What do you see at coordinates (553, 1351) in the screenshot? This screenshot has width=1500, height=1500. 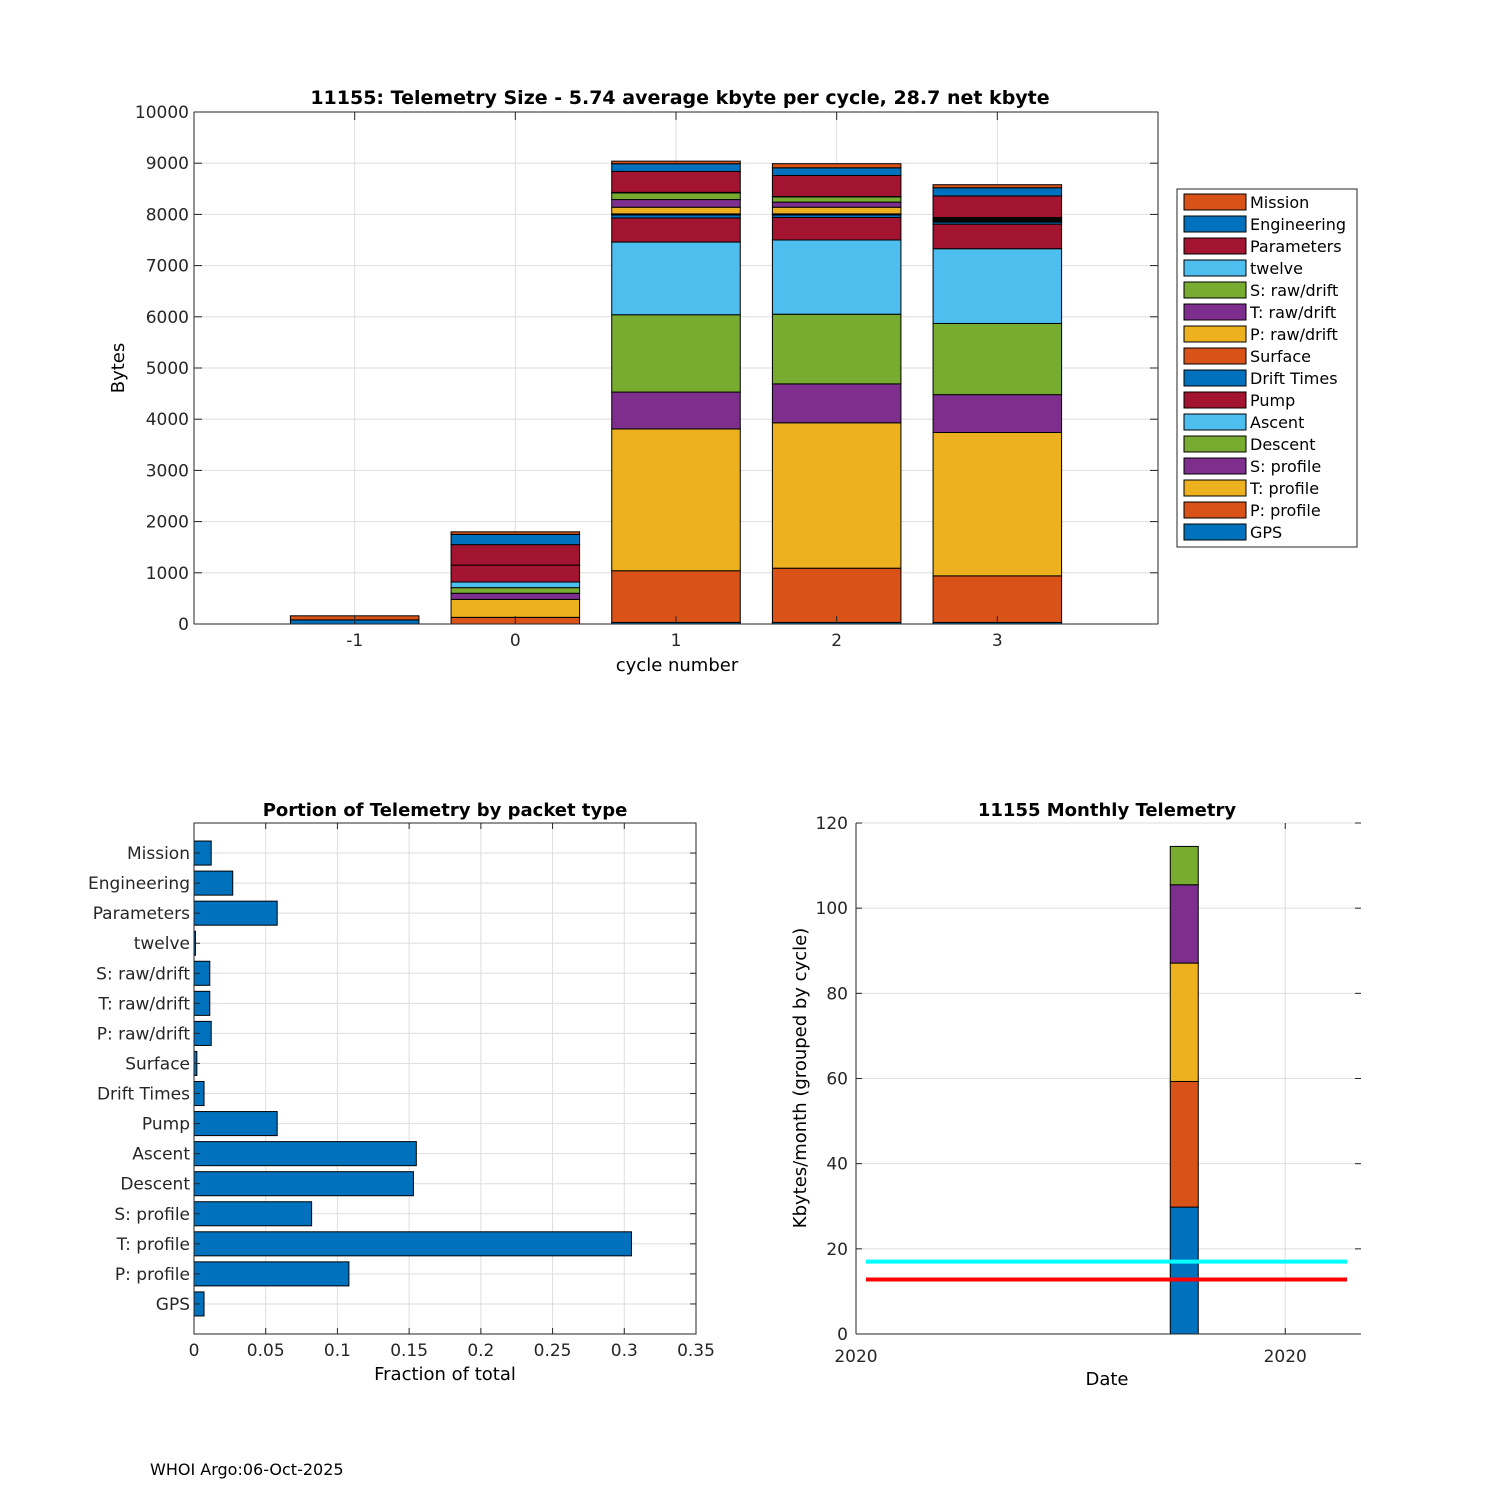 I see `chart2-xtick-label: 0.25` at bounding box center [553, 1351].